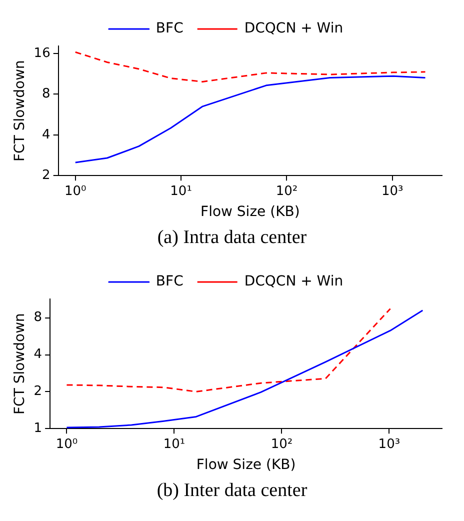  I want to click on text: (b) Inter data center, so click(232, 491).